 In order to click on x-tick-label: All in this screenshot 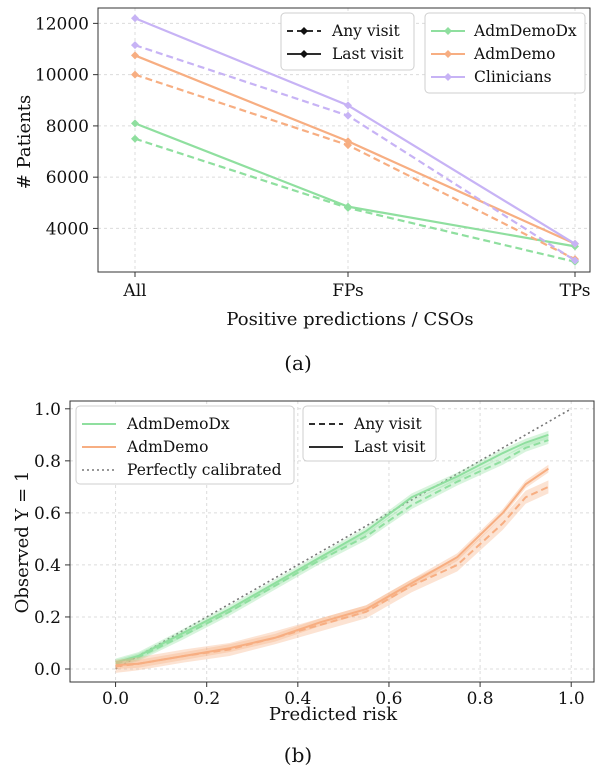, I will do `click(134, 291)`.